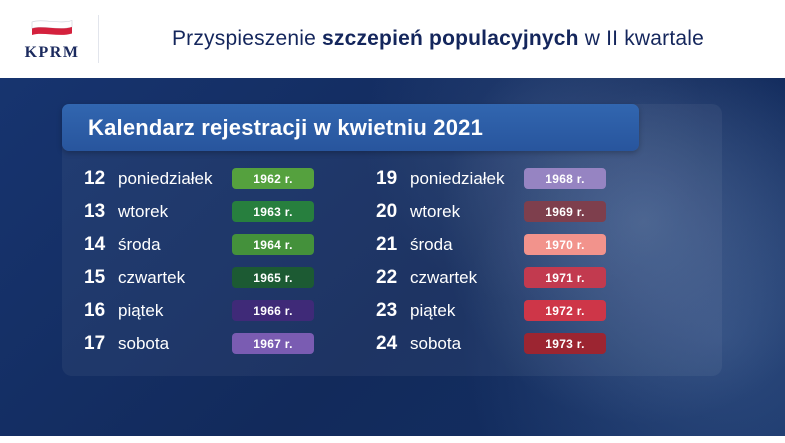 Image resolution: width=785 pixels, height=443 pixels. Describe the element at coordinates (491, 211) in the screenshot. I see `calendar-row: 20 wtorek 1969 r.` at that location.